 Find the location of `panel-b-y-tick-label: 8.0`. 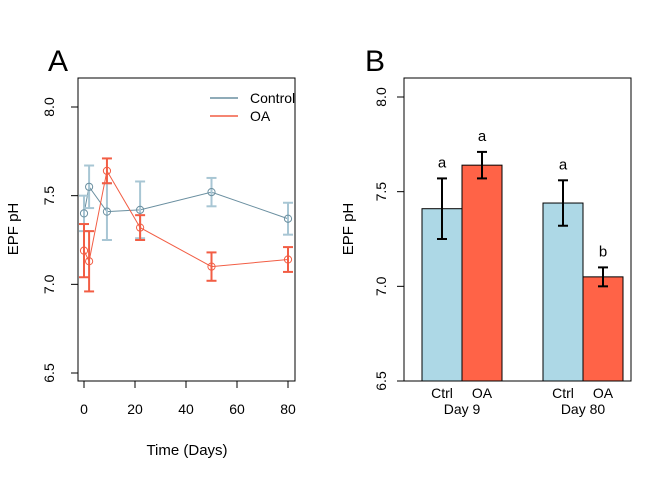

panel-b-y-tick-label: 8.0 is located at coordinates (381, 97).